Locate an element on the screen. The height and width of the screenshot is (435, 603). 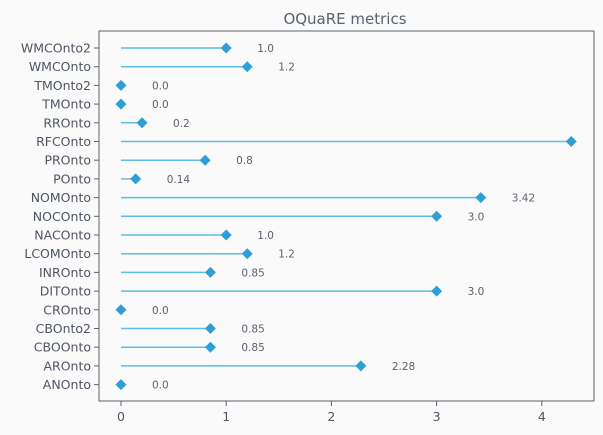
y-tick-label: NOCOnto is located at coordinates (62, 216).